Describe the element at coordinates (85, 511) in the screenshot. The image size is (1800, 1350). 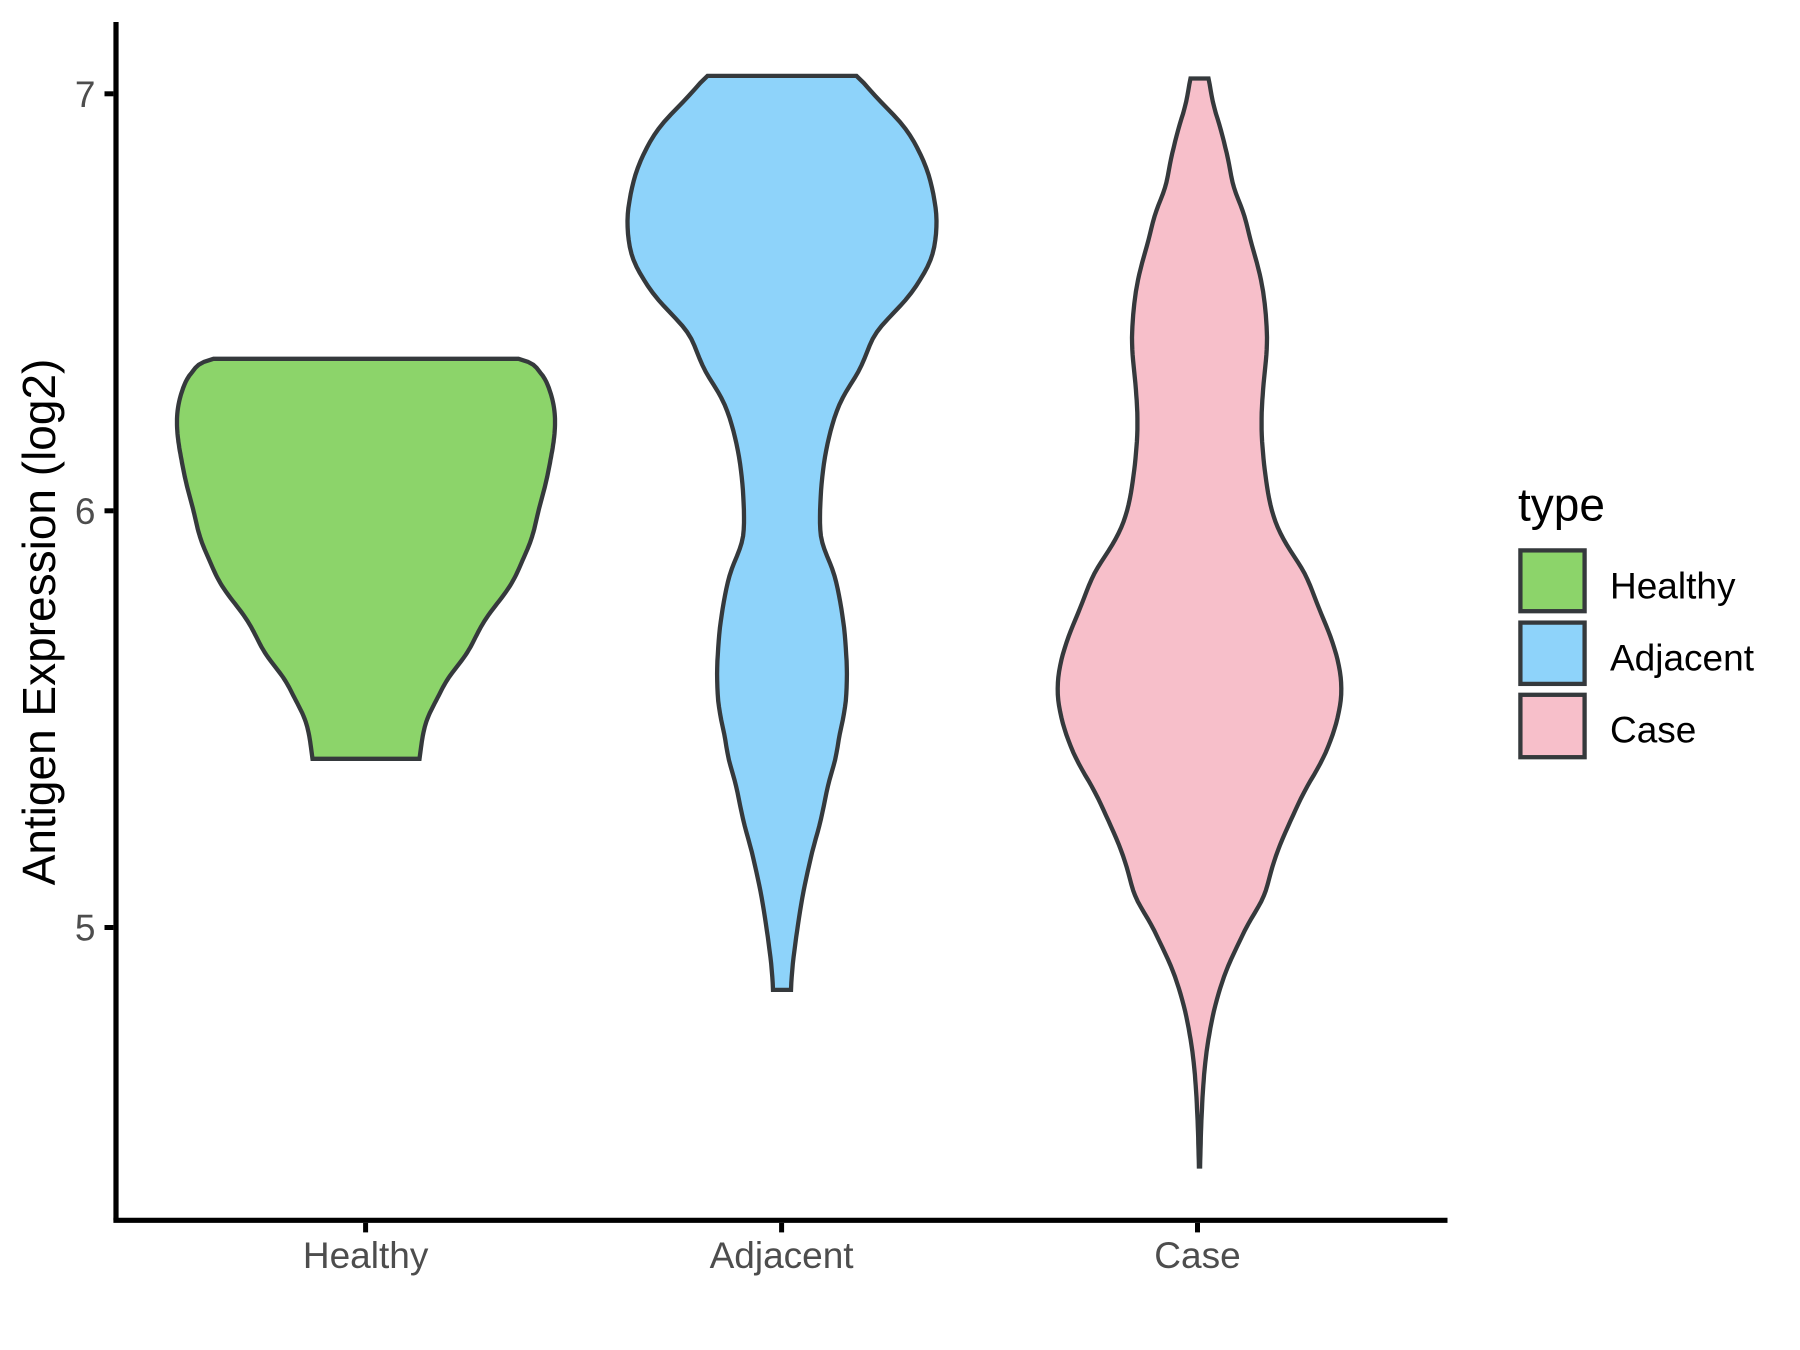
I see `svg-text: 6` at that location.